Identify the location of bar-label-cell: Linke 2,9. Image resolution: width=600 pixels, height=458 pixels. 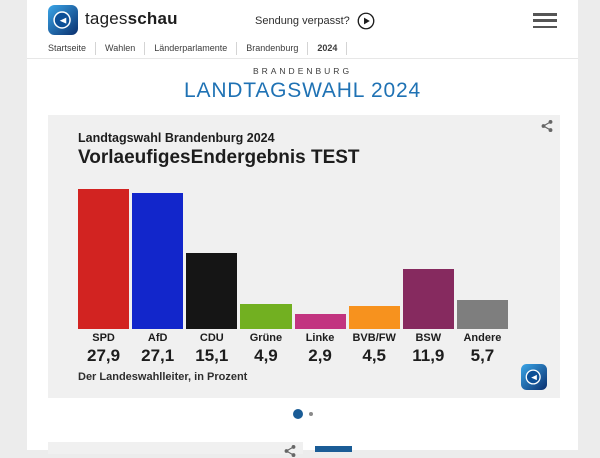
(320, 349).